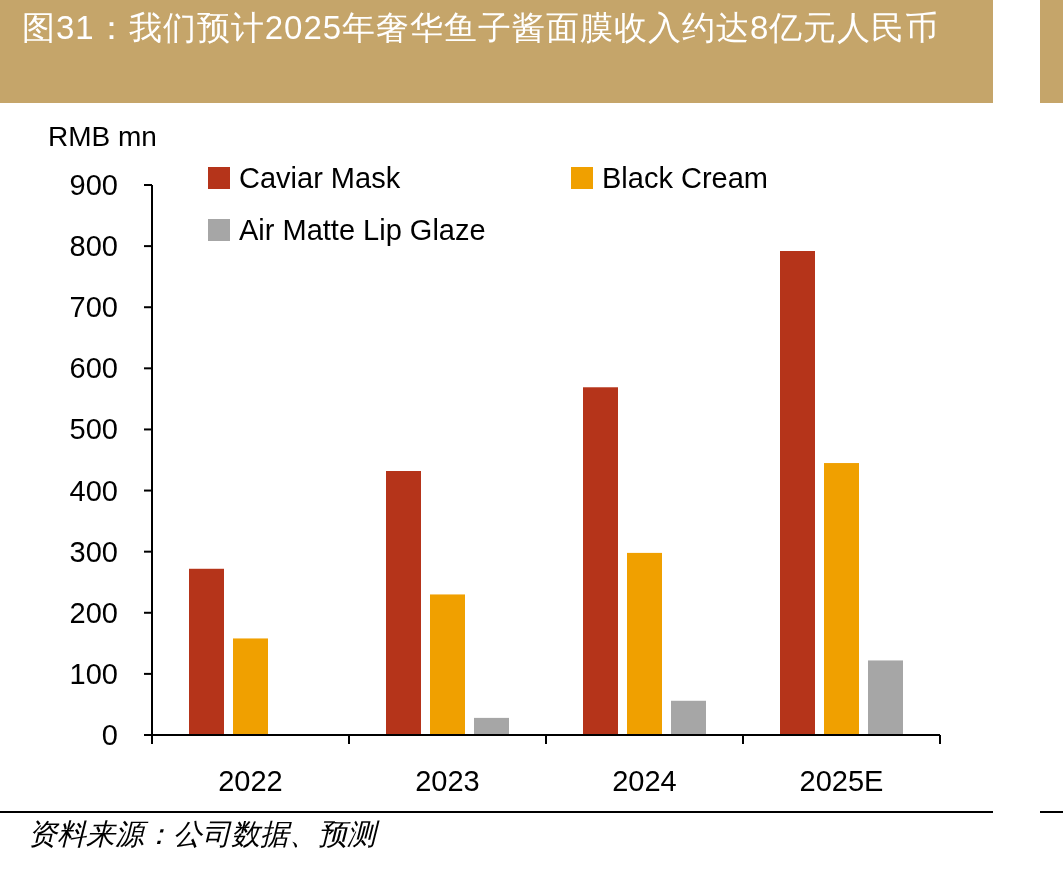 This screenshot has height=871, width=1063. What do you see at coordinates (841, 781) in the screenshot?
I see `x-tick-label: 2025E` at bounding box center [841, 781].